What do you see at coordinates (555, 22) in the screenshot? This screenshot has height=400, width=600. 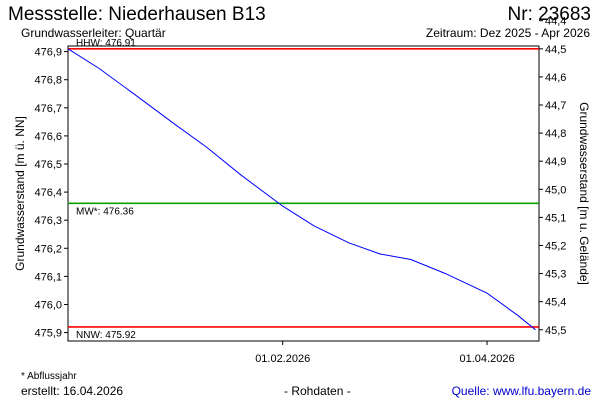 I see `y2-tick-label: 44,4` at bounding box center [555, 22].